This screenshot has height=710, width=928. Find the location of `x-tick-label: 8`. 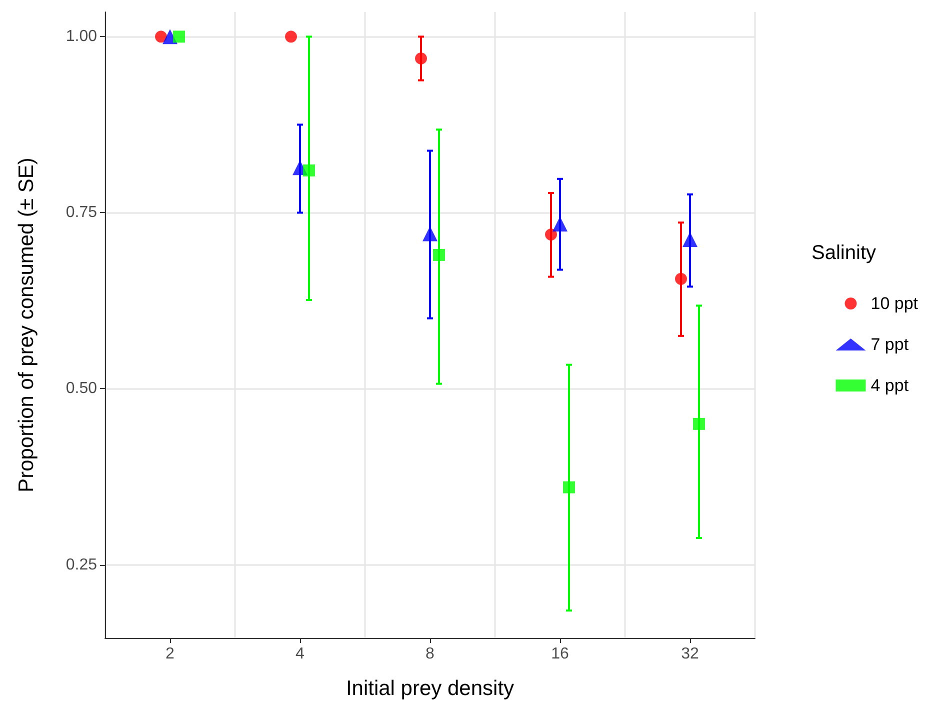

x-tick-label: 8 is located at coordinates (430, 654).